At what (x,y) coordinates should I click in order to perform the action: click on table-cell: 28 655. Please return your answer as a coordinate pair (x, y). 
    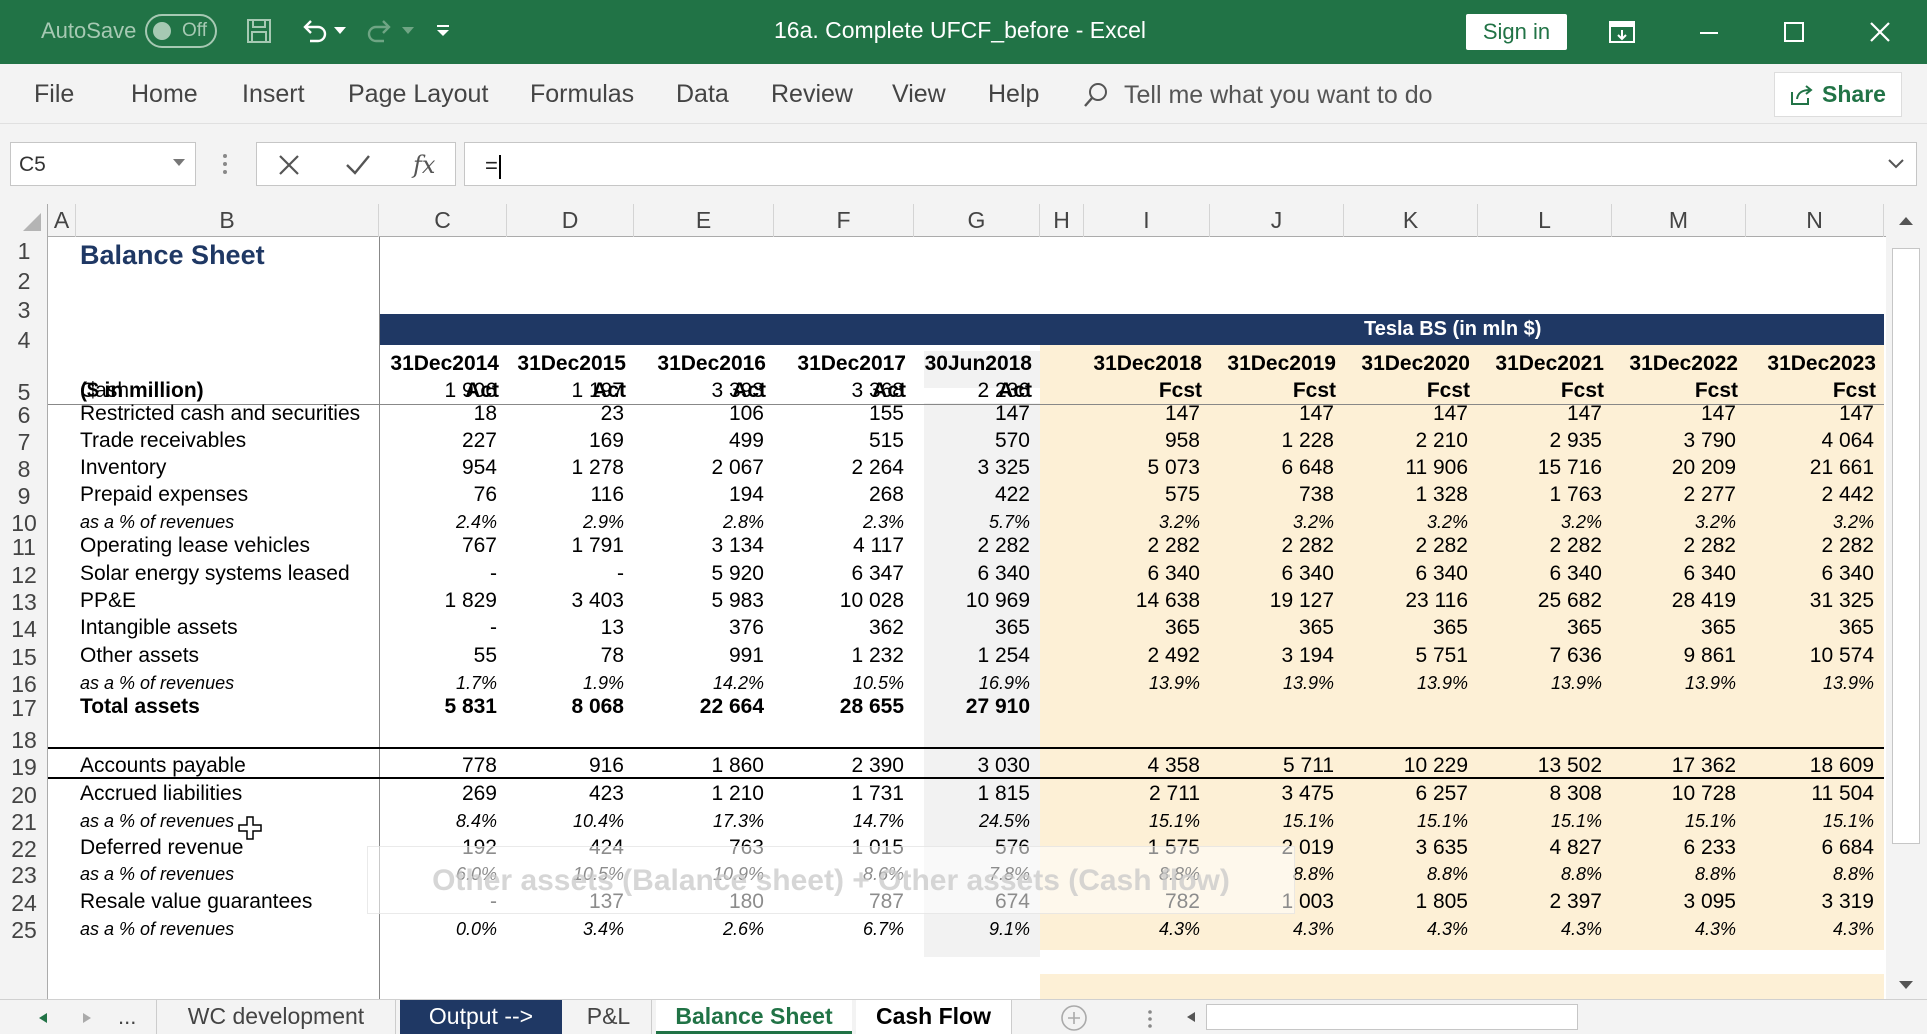
    Looking at the image, I should click on (871, 706).